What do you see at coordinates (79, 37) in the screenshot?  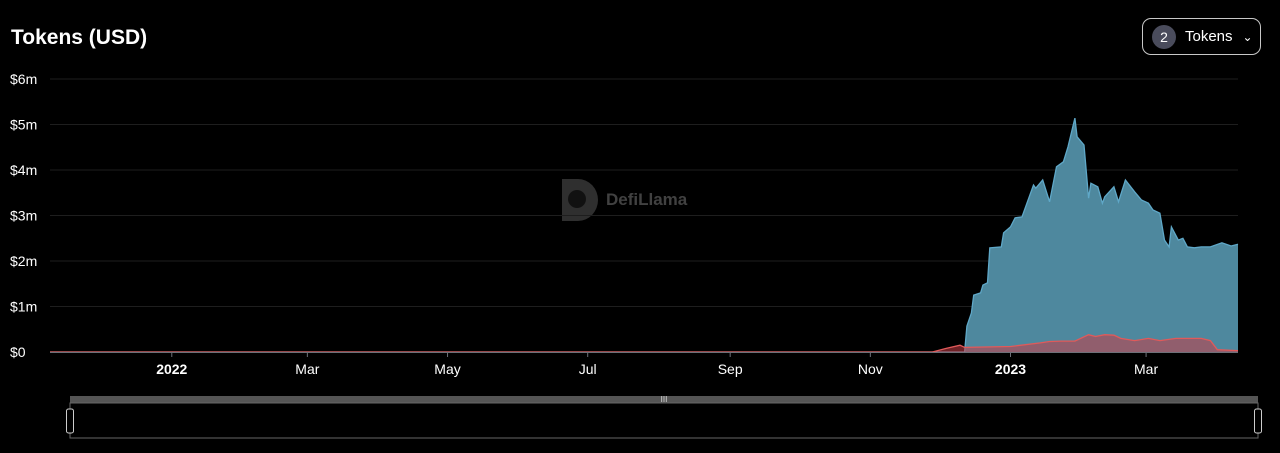 I see `chart-title: Tokens (USD)` at bounding box center [79, 37].